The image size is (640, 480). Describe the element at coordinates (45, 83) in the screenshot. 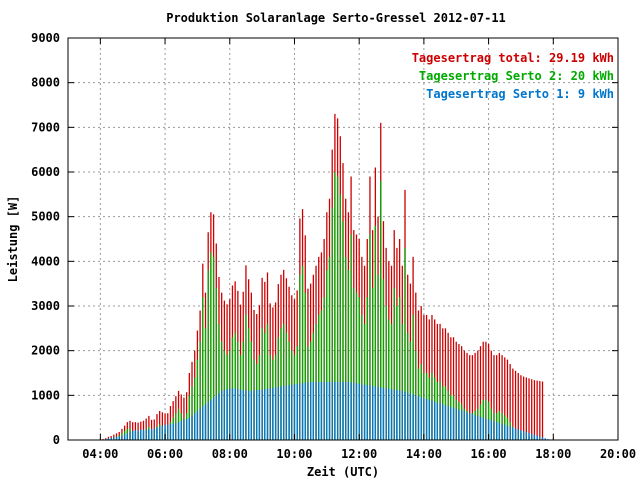

I see `y-tick-label: 8000` at that location.